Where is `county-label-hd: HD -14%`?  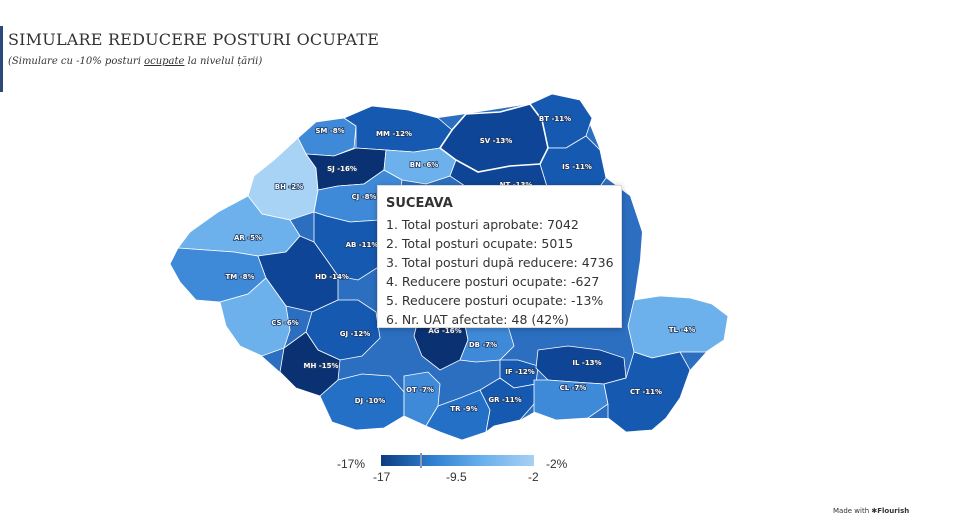
county-label-hd: HD -14% is located at coordinates (332, 277).